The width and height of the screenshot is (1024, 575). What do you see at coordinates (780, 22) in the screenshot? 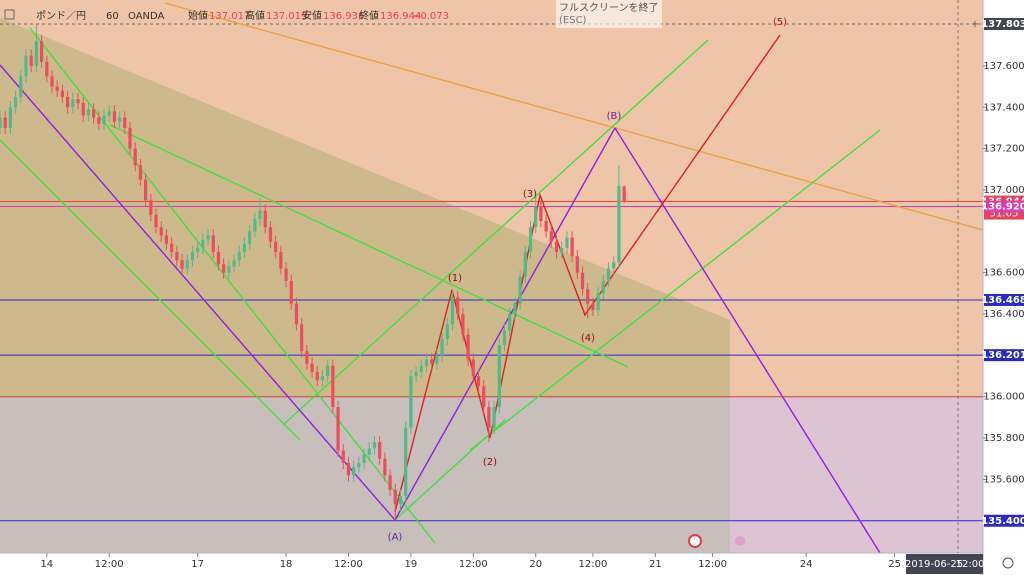
I see `wave-label: (5)` at bounding box center [780, 22].